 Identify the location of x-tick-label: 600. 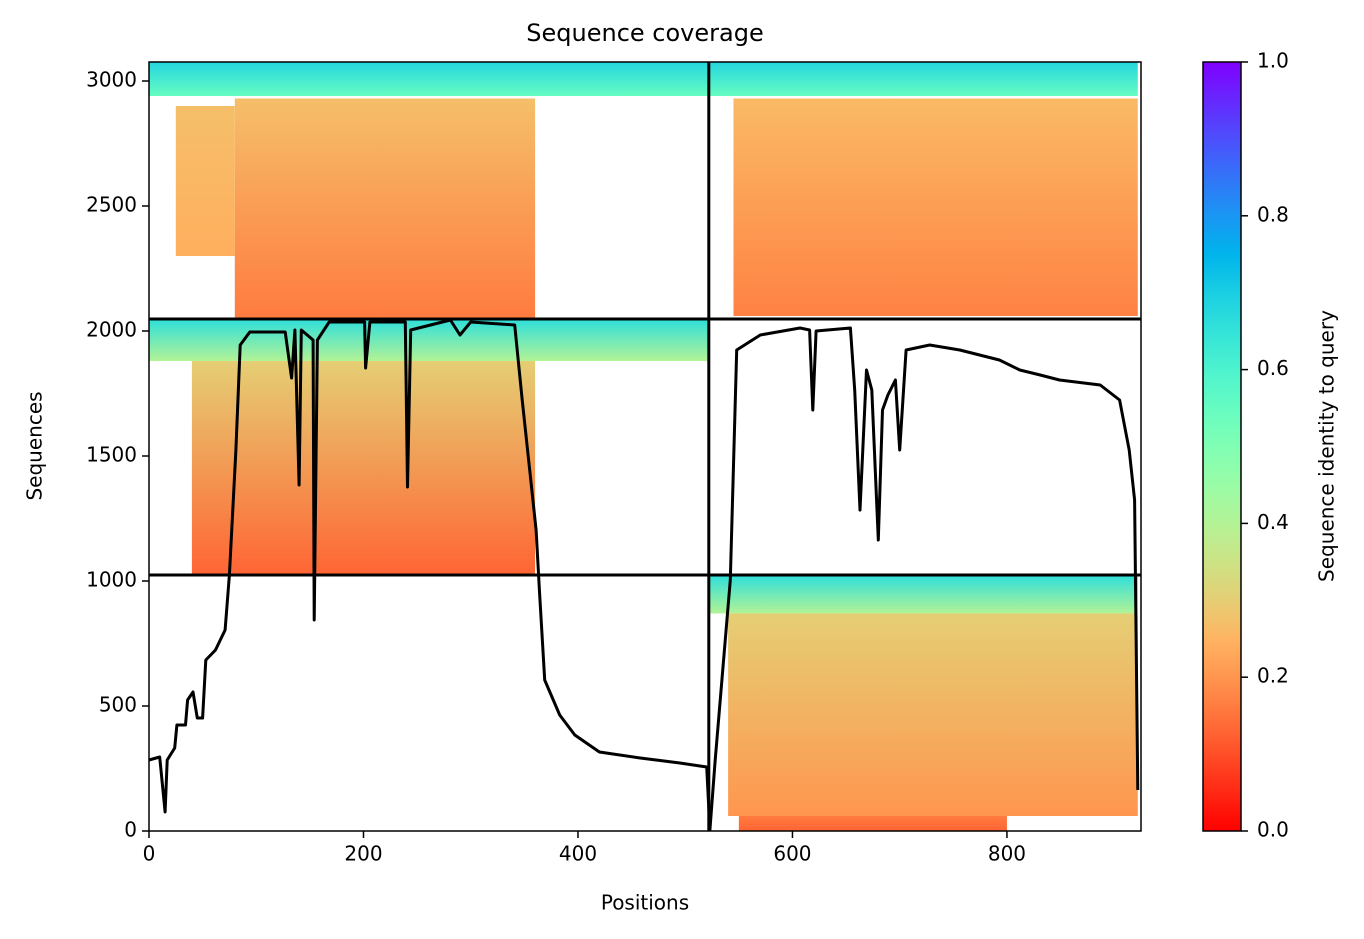
(792, 854).